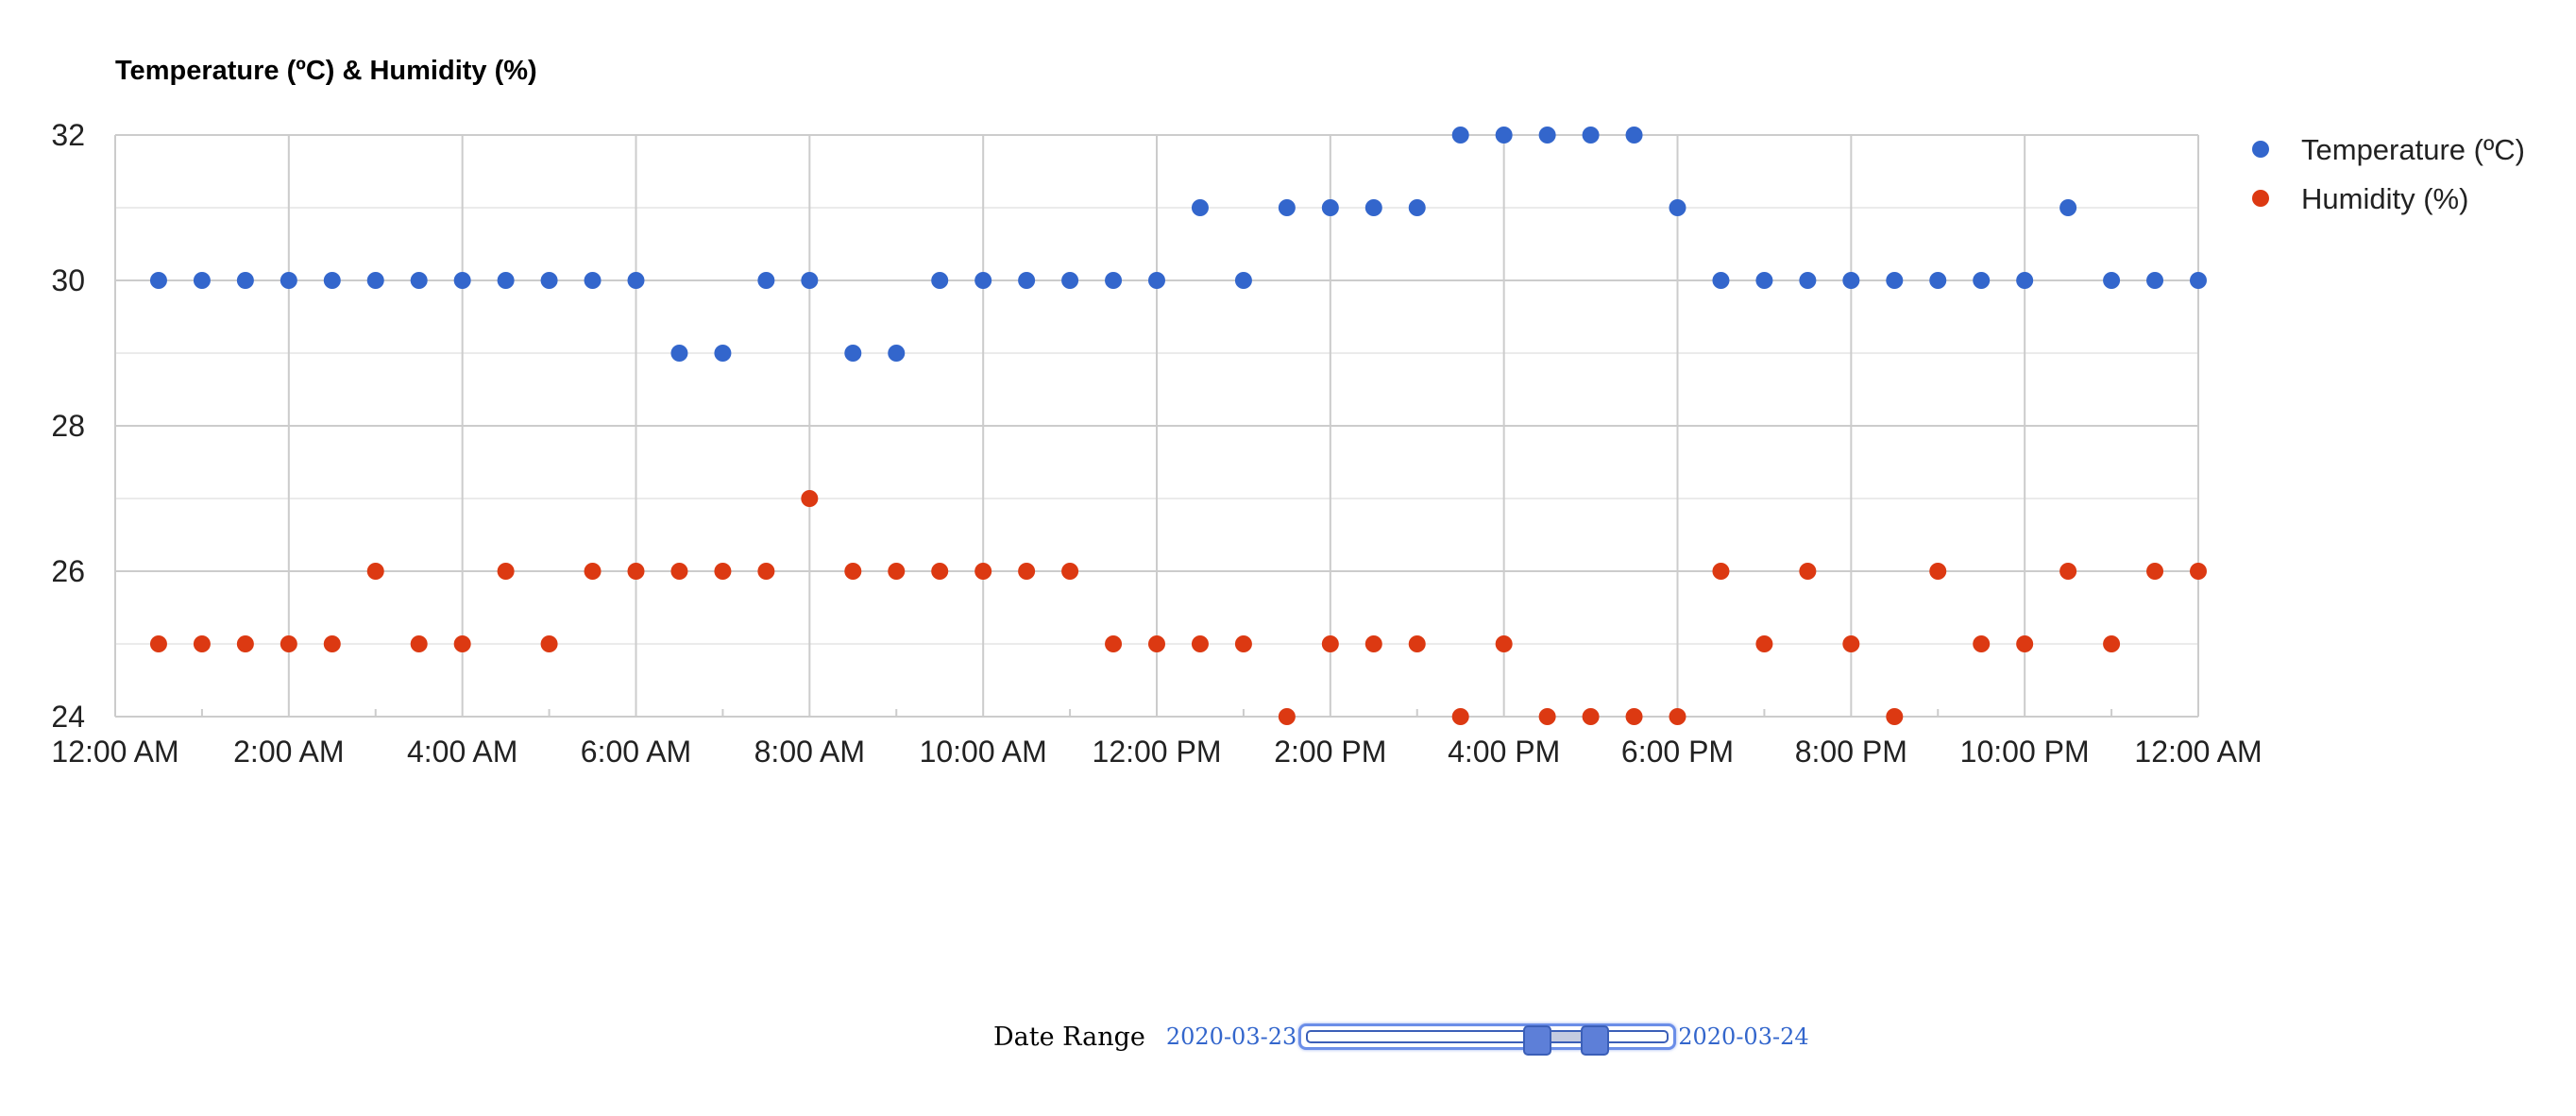 This screenshot has height=1116, width=2576. I want to click on slider-selected-range, so click(1566, 1036).